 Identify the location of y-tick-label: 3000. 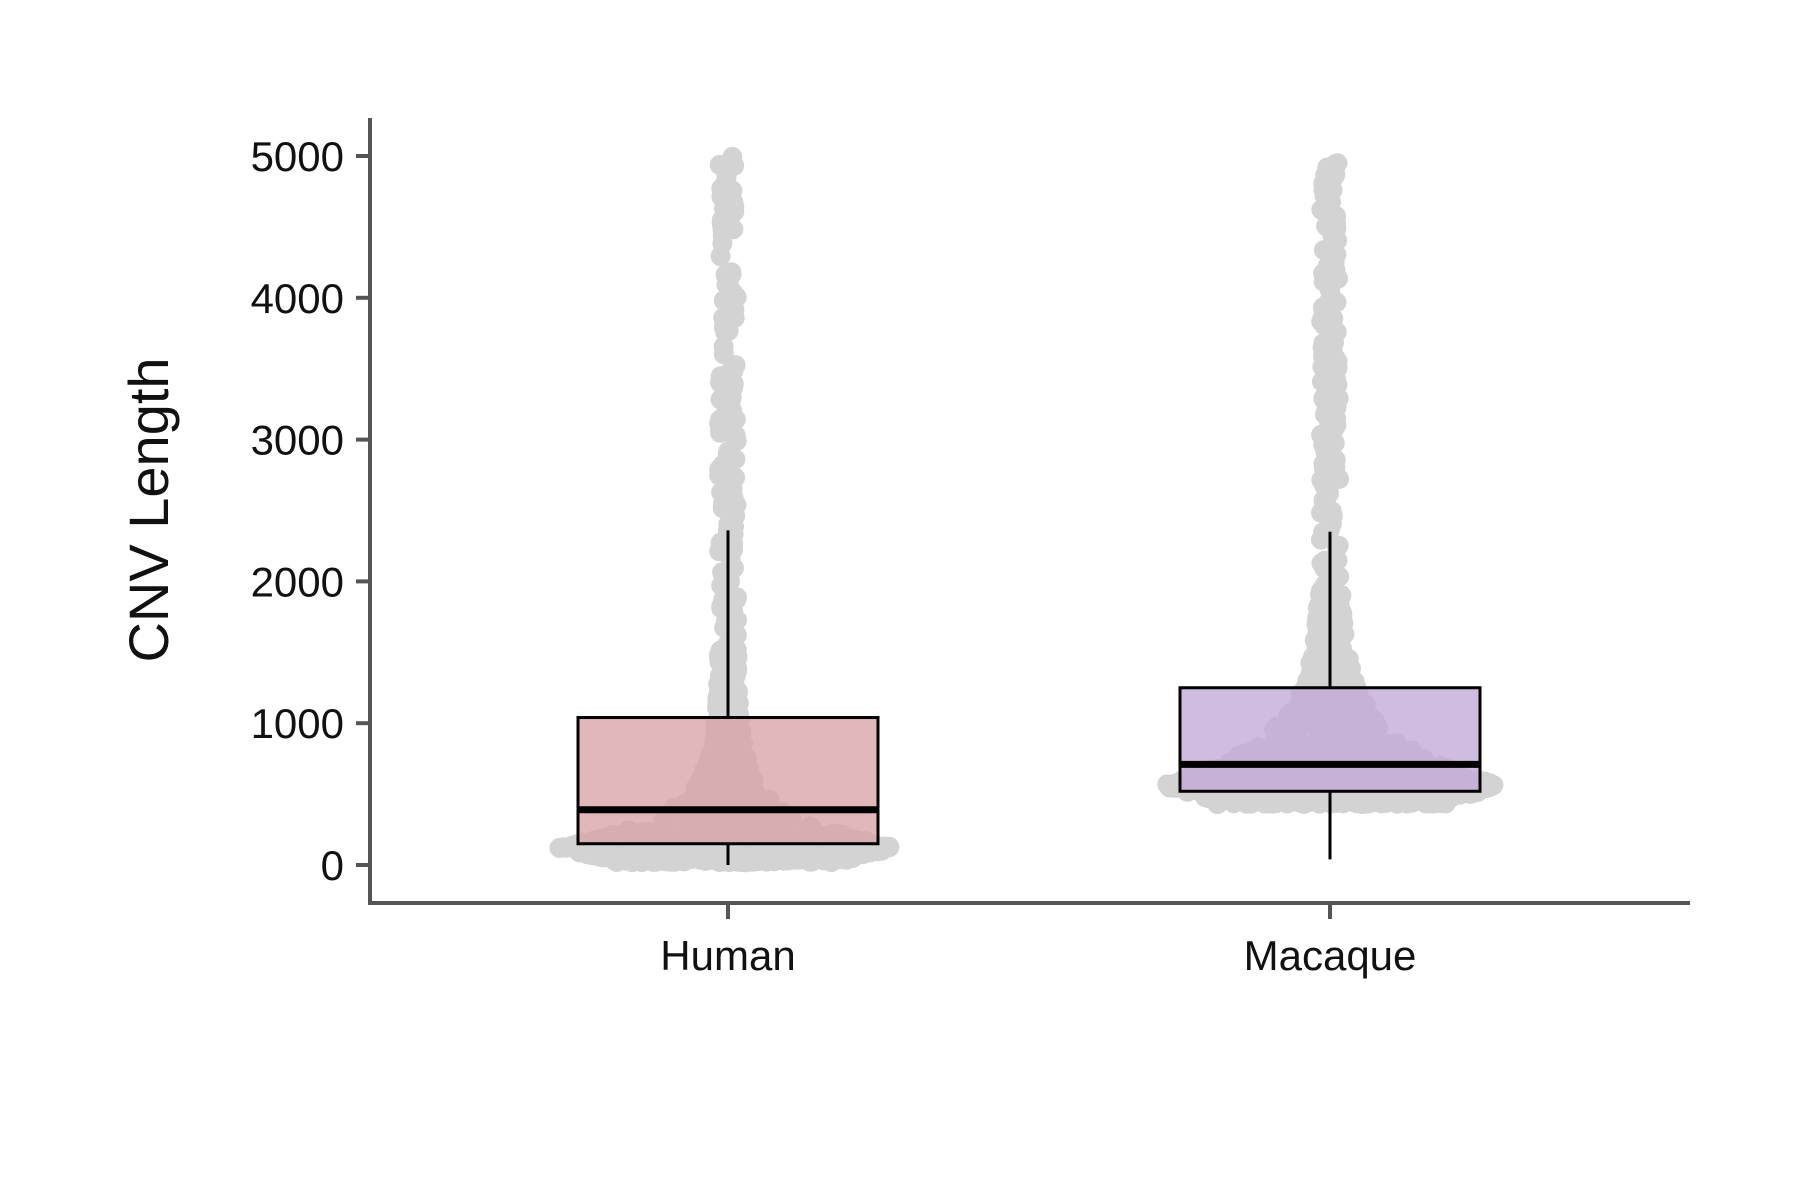
(297, 440).